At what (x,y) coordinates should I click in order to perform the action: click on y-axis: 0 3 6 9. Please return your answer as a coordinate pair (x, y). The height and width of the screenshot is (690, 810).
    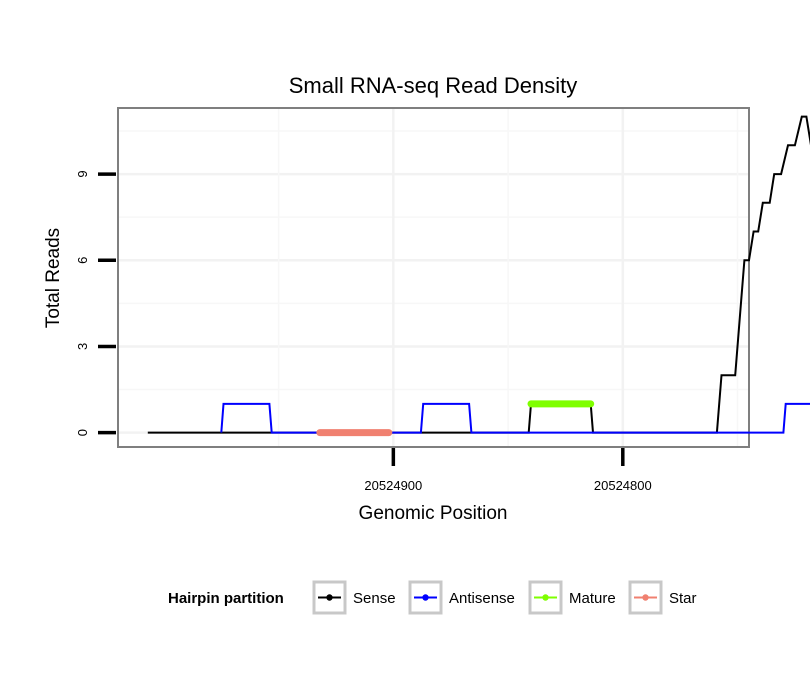
    Looking at the image, I should click on (95, 303).